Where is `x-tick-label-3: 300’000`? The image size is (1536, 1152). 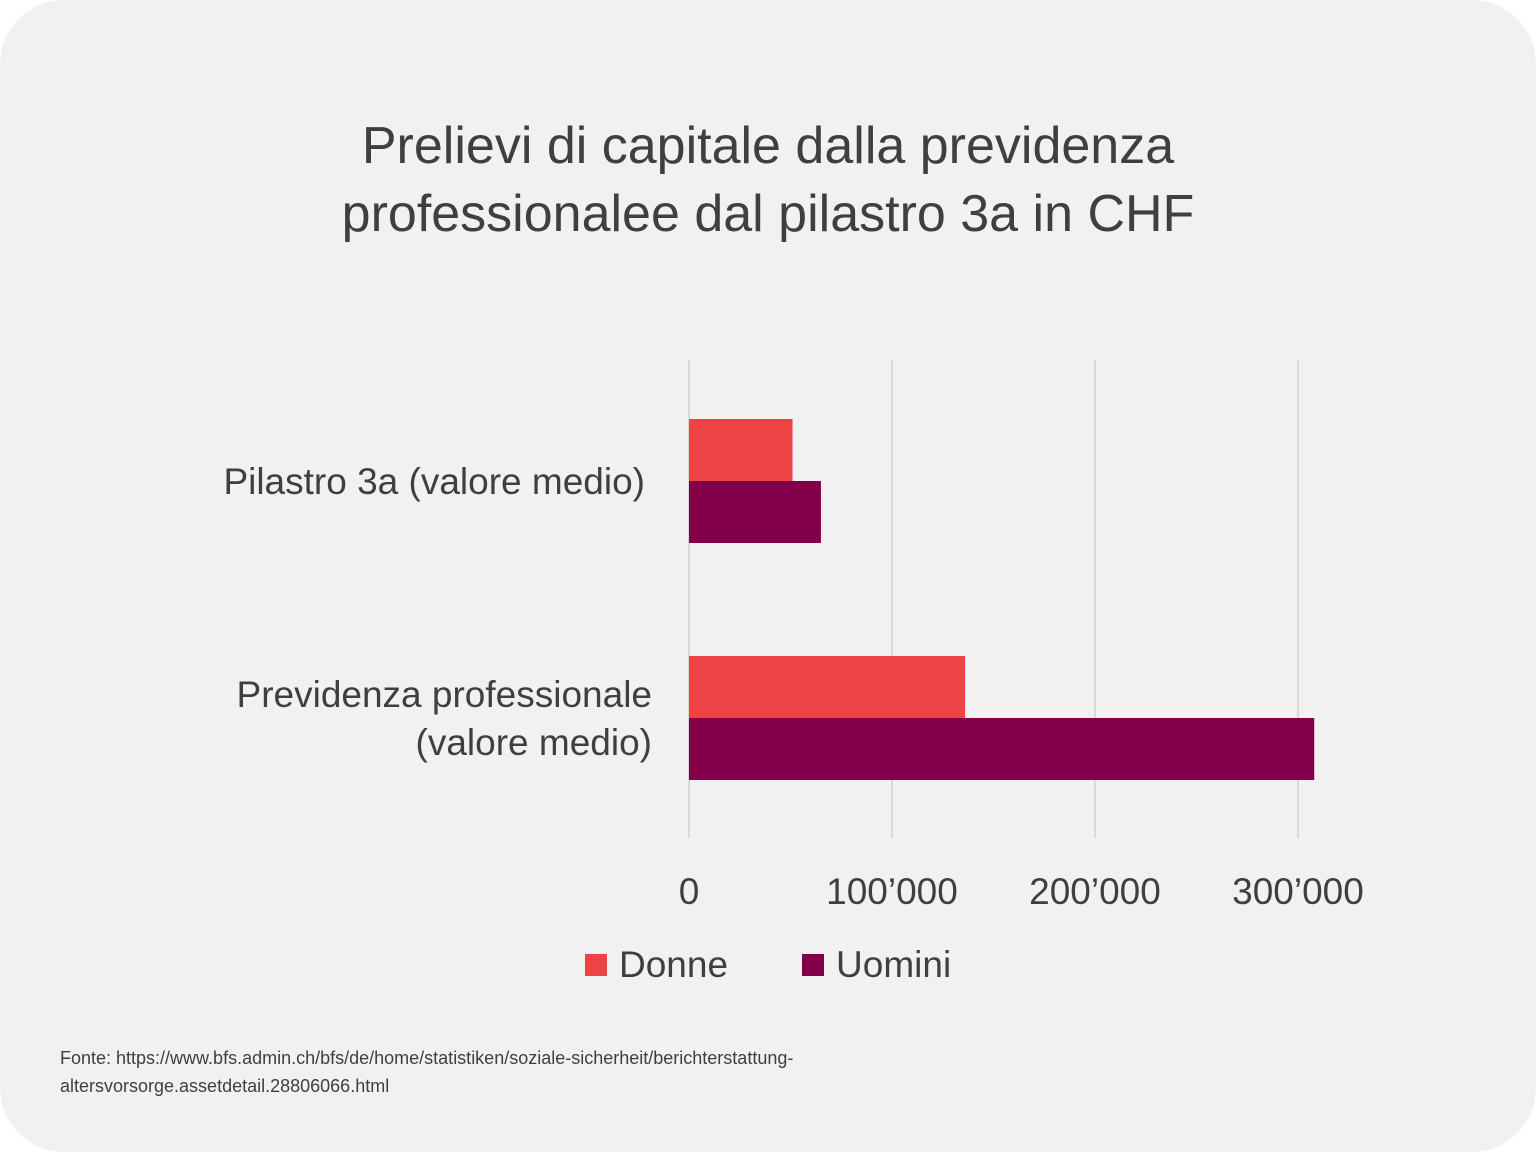
x-tick-label-3: 300’000 is located at coordinates (1298, 891).